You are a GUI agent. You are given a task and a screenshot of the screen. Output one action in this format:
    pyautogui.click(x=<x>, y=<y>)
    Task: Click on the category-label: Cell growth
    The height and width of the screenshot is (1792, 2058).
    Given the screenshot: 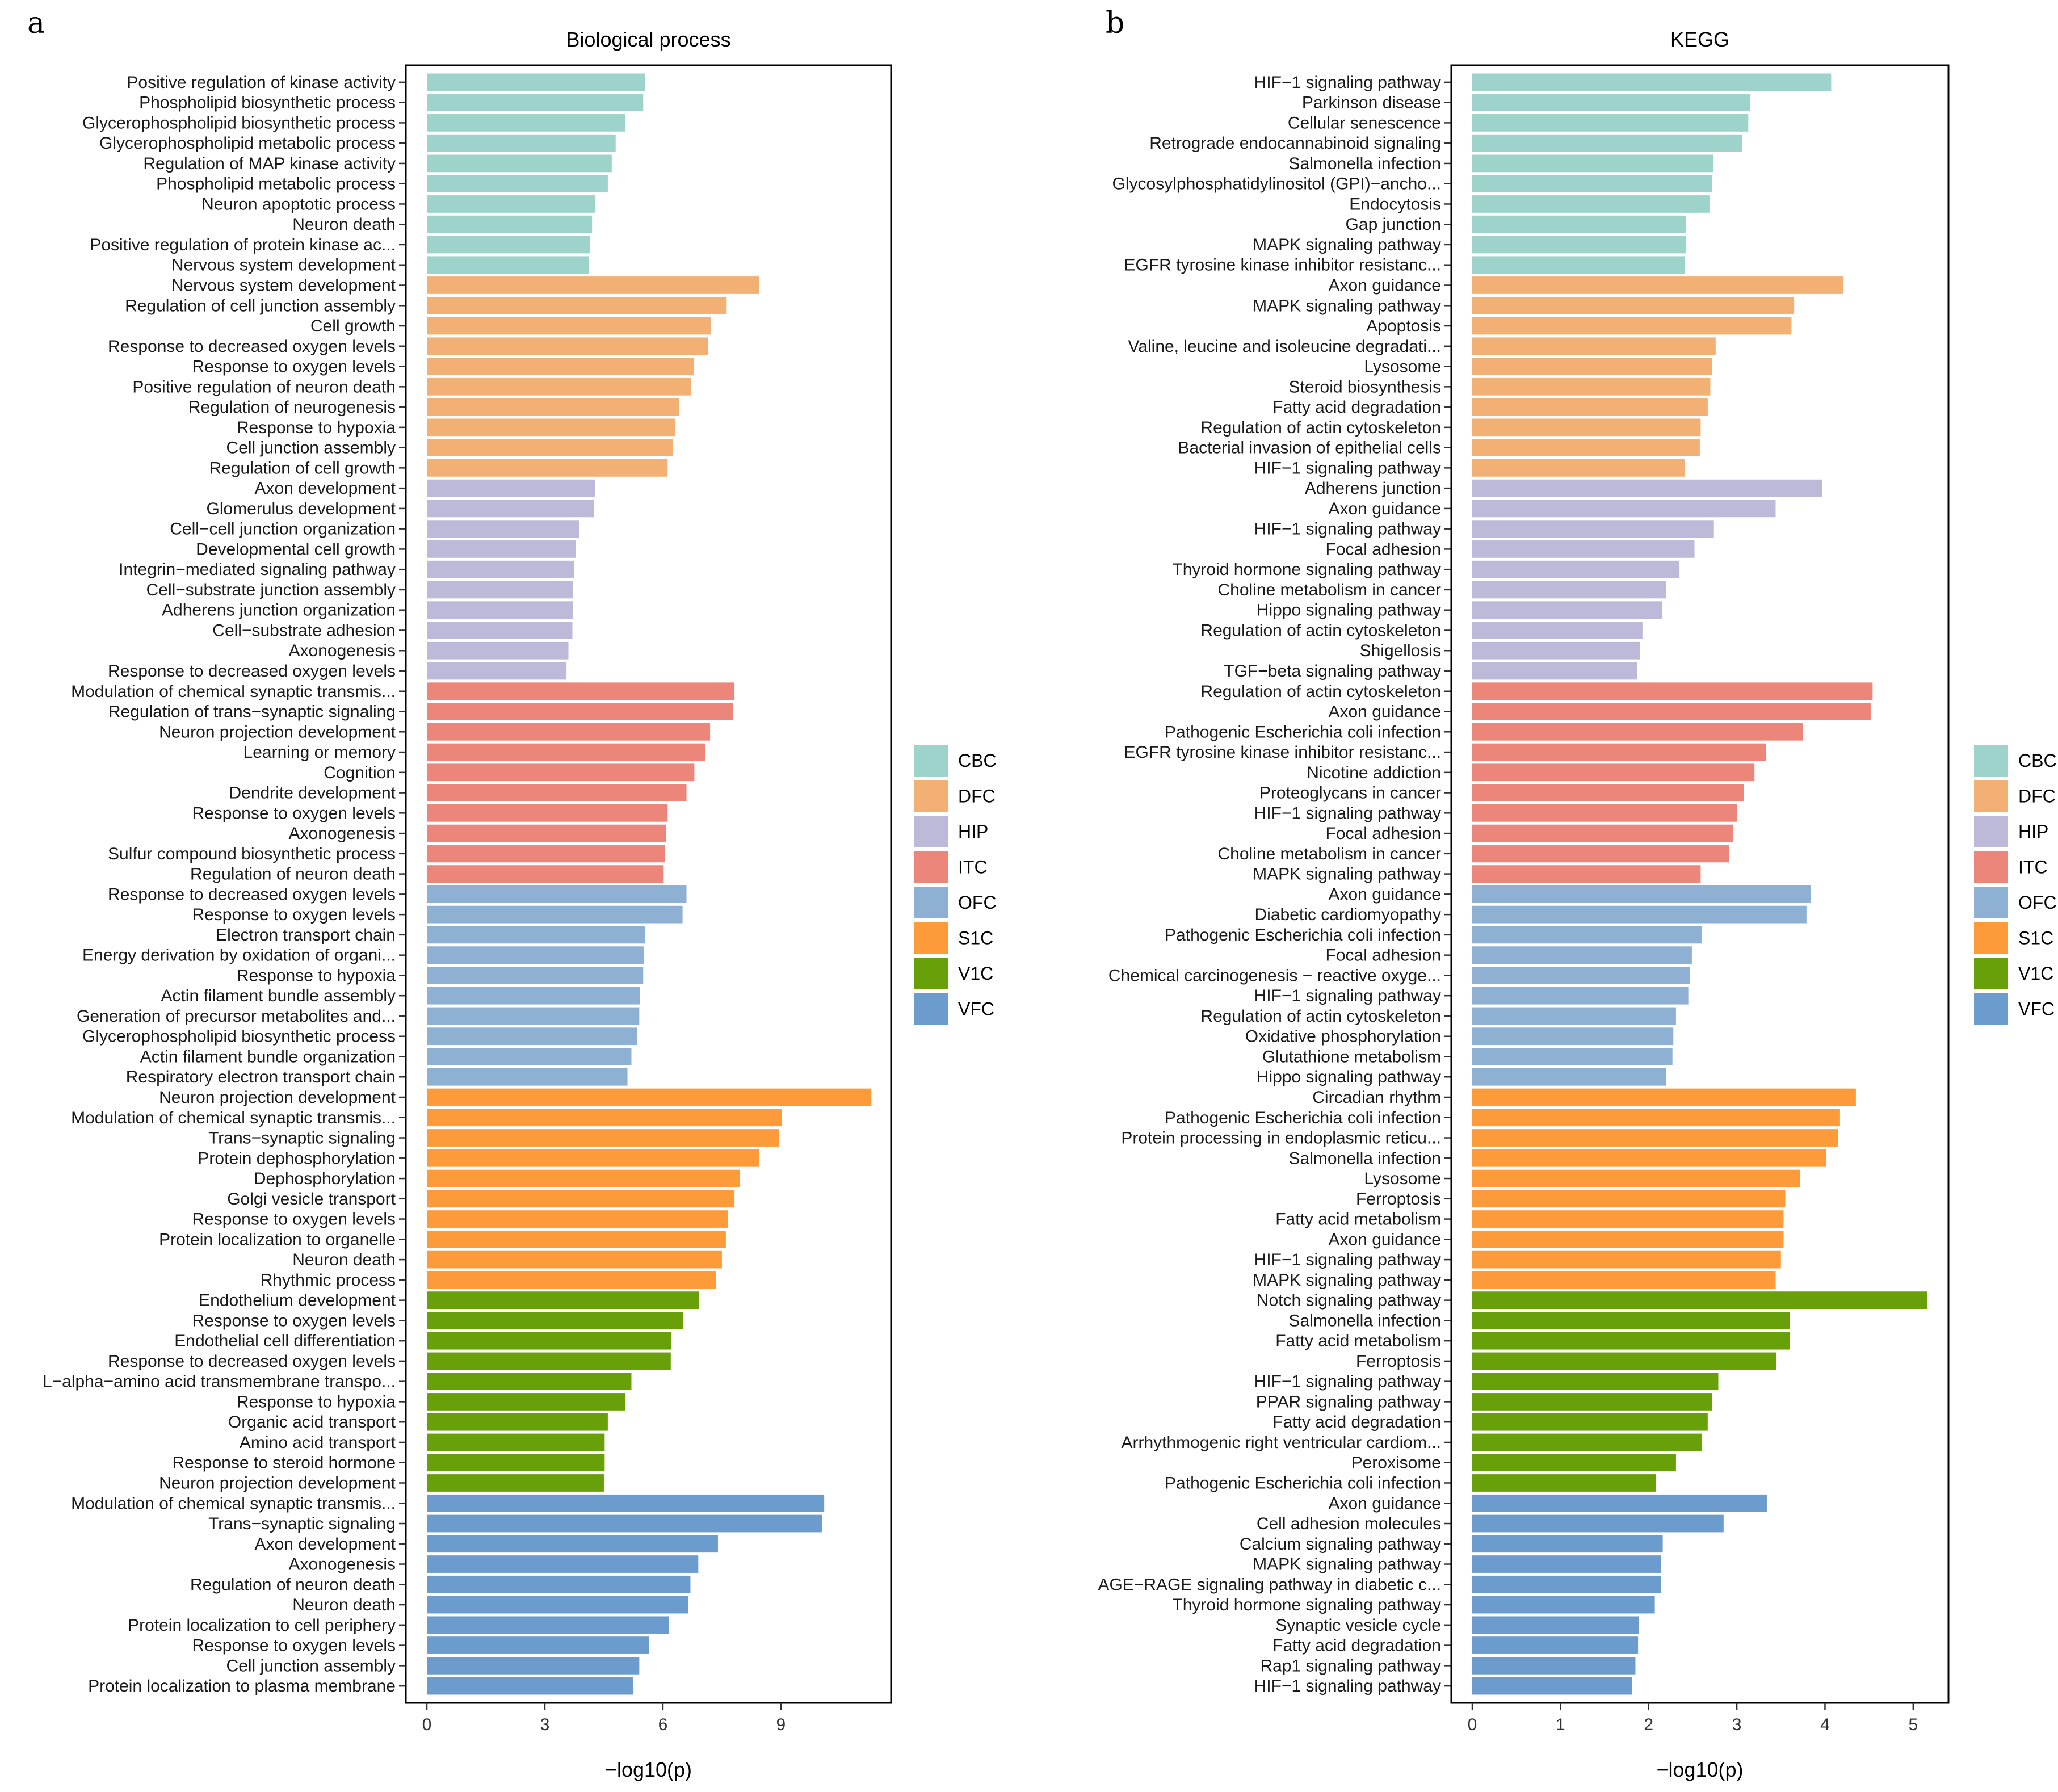 What is the action you would take?
    pyautogui.click(x=353, y=326)
    